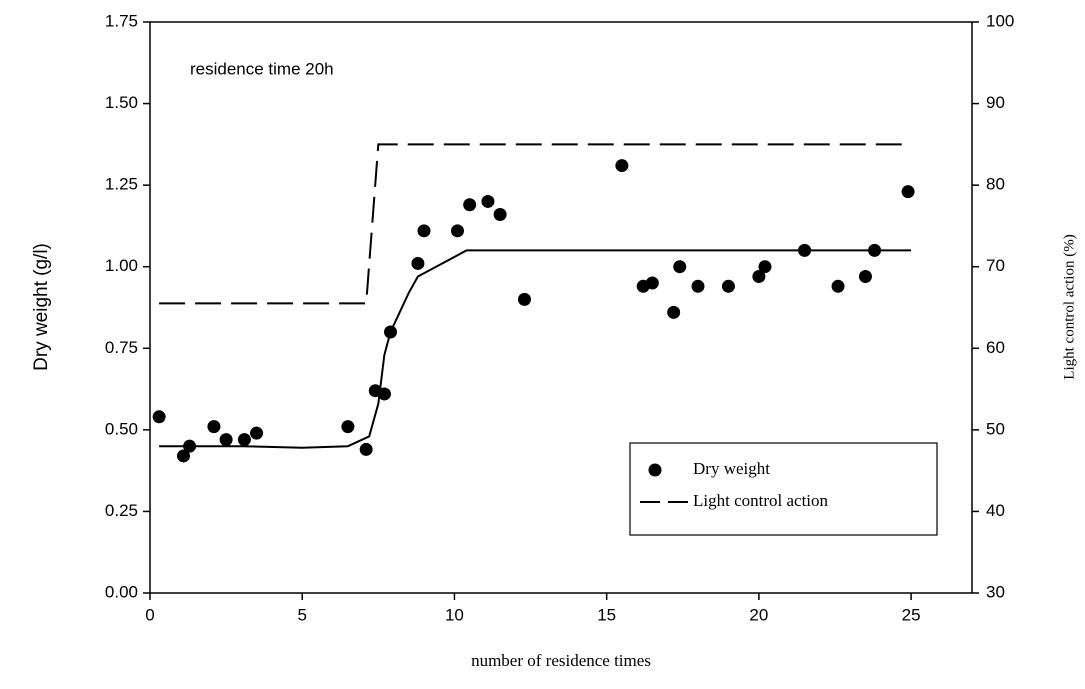 Image resolution: width=1085 pixels, height=689 pixels. I want to click on legend-label: Light control action, so click(761, 500).